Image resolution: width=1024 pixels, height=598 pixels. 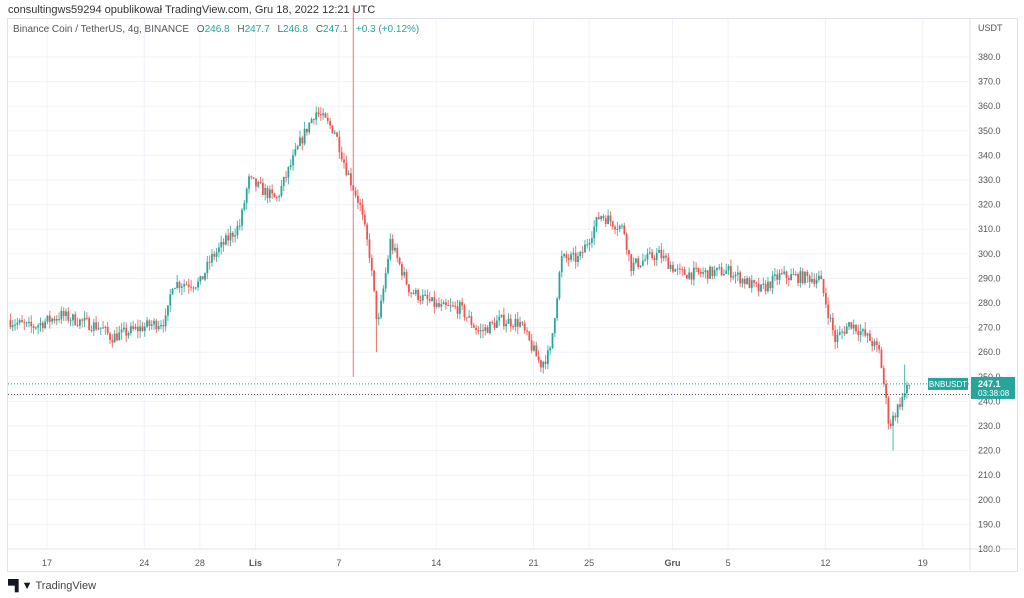 I want to click on y-tick-label: 290.0, so click(x=989, y=278).